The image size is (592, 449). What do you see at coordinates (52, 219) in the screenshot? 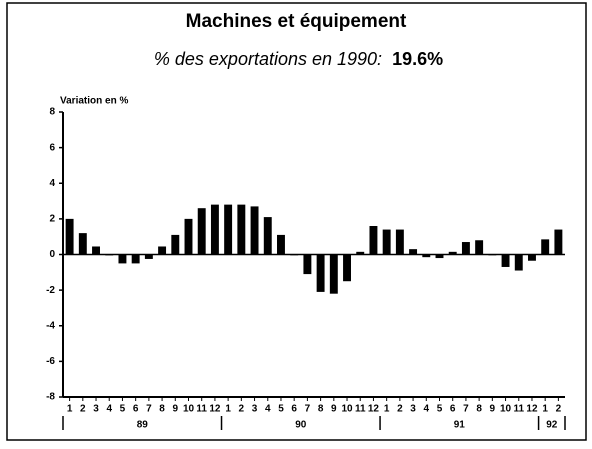
I see `y-tick-label: 2` at bounding box center [52, 219].